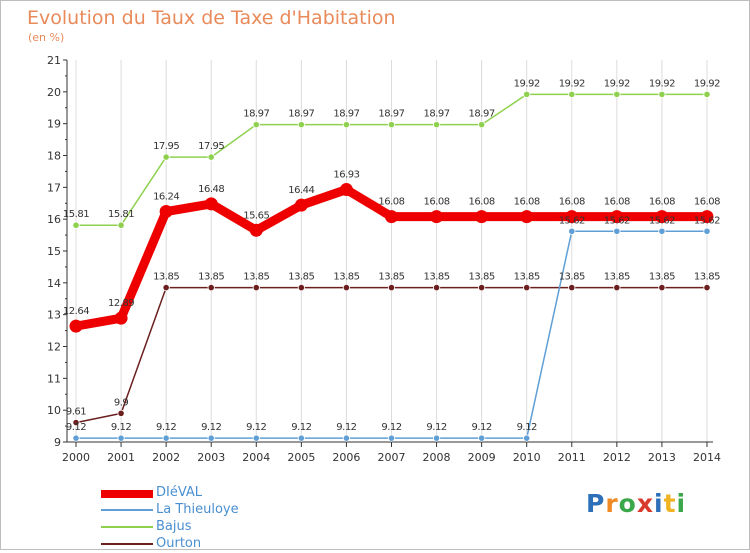  Describe the element at coordinates (76, 457) in the screenshot. I see `x-tick-label: 2000` at that location.